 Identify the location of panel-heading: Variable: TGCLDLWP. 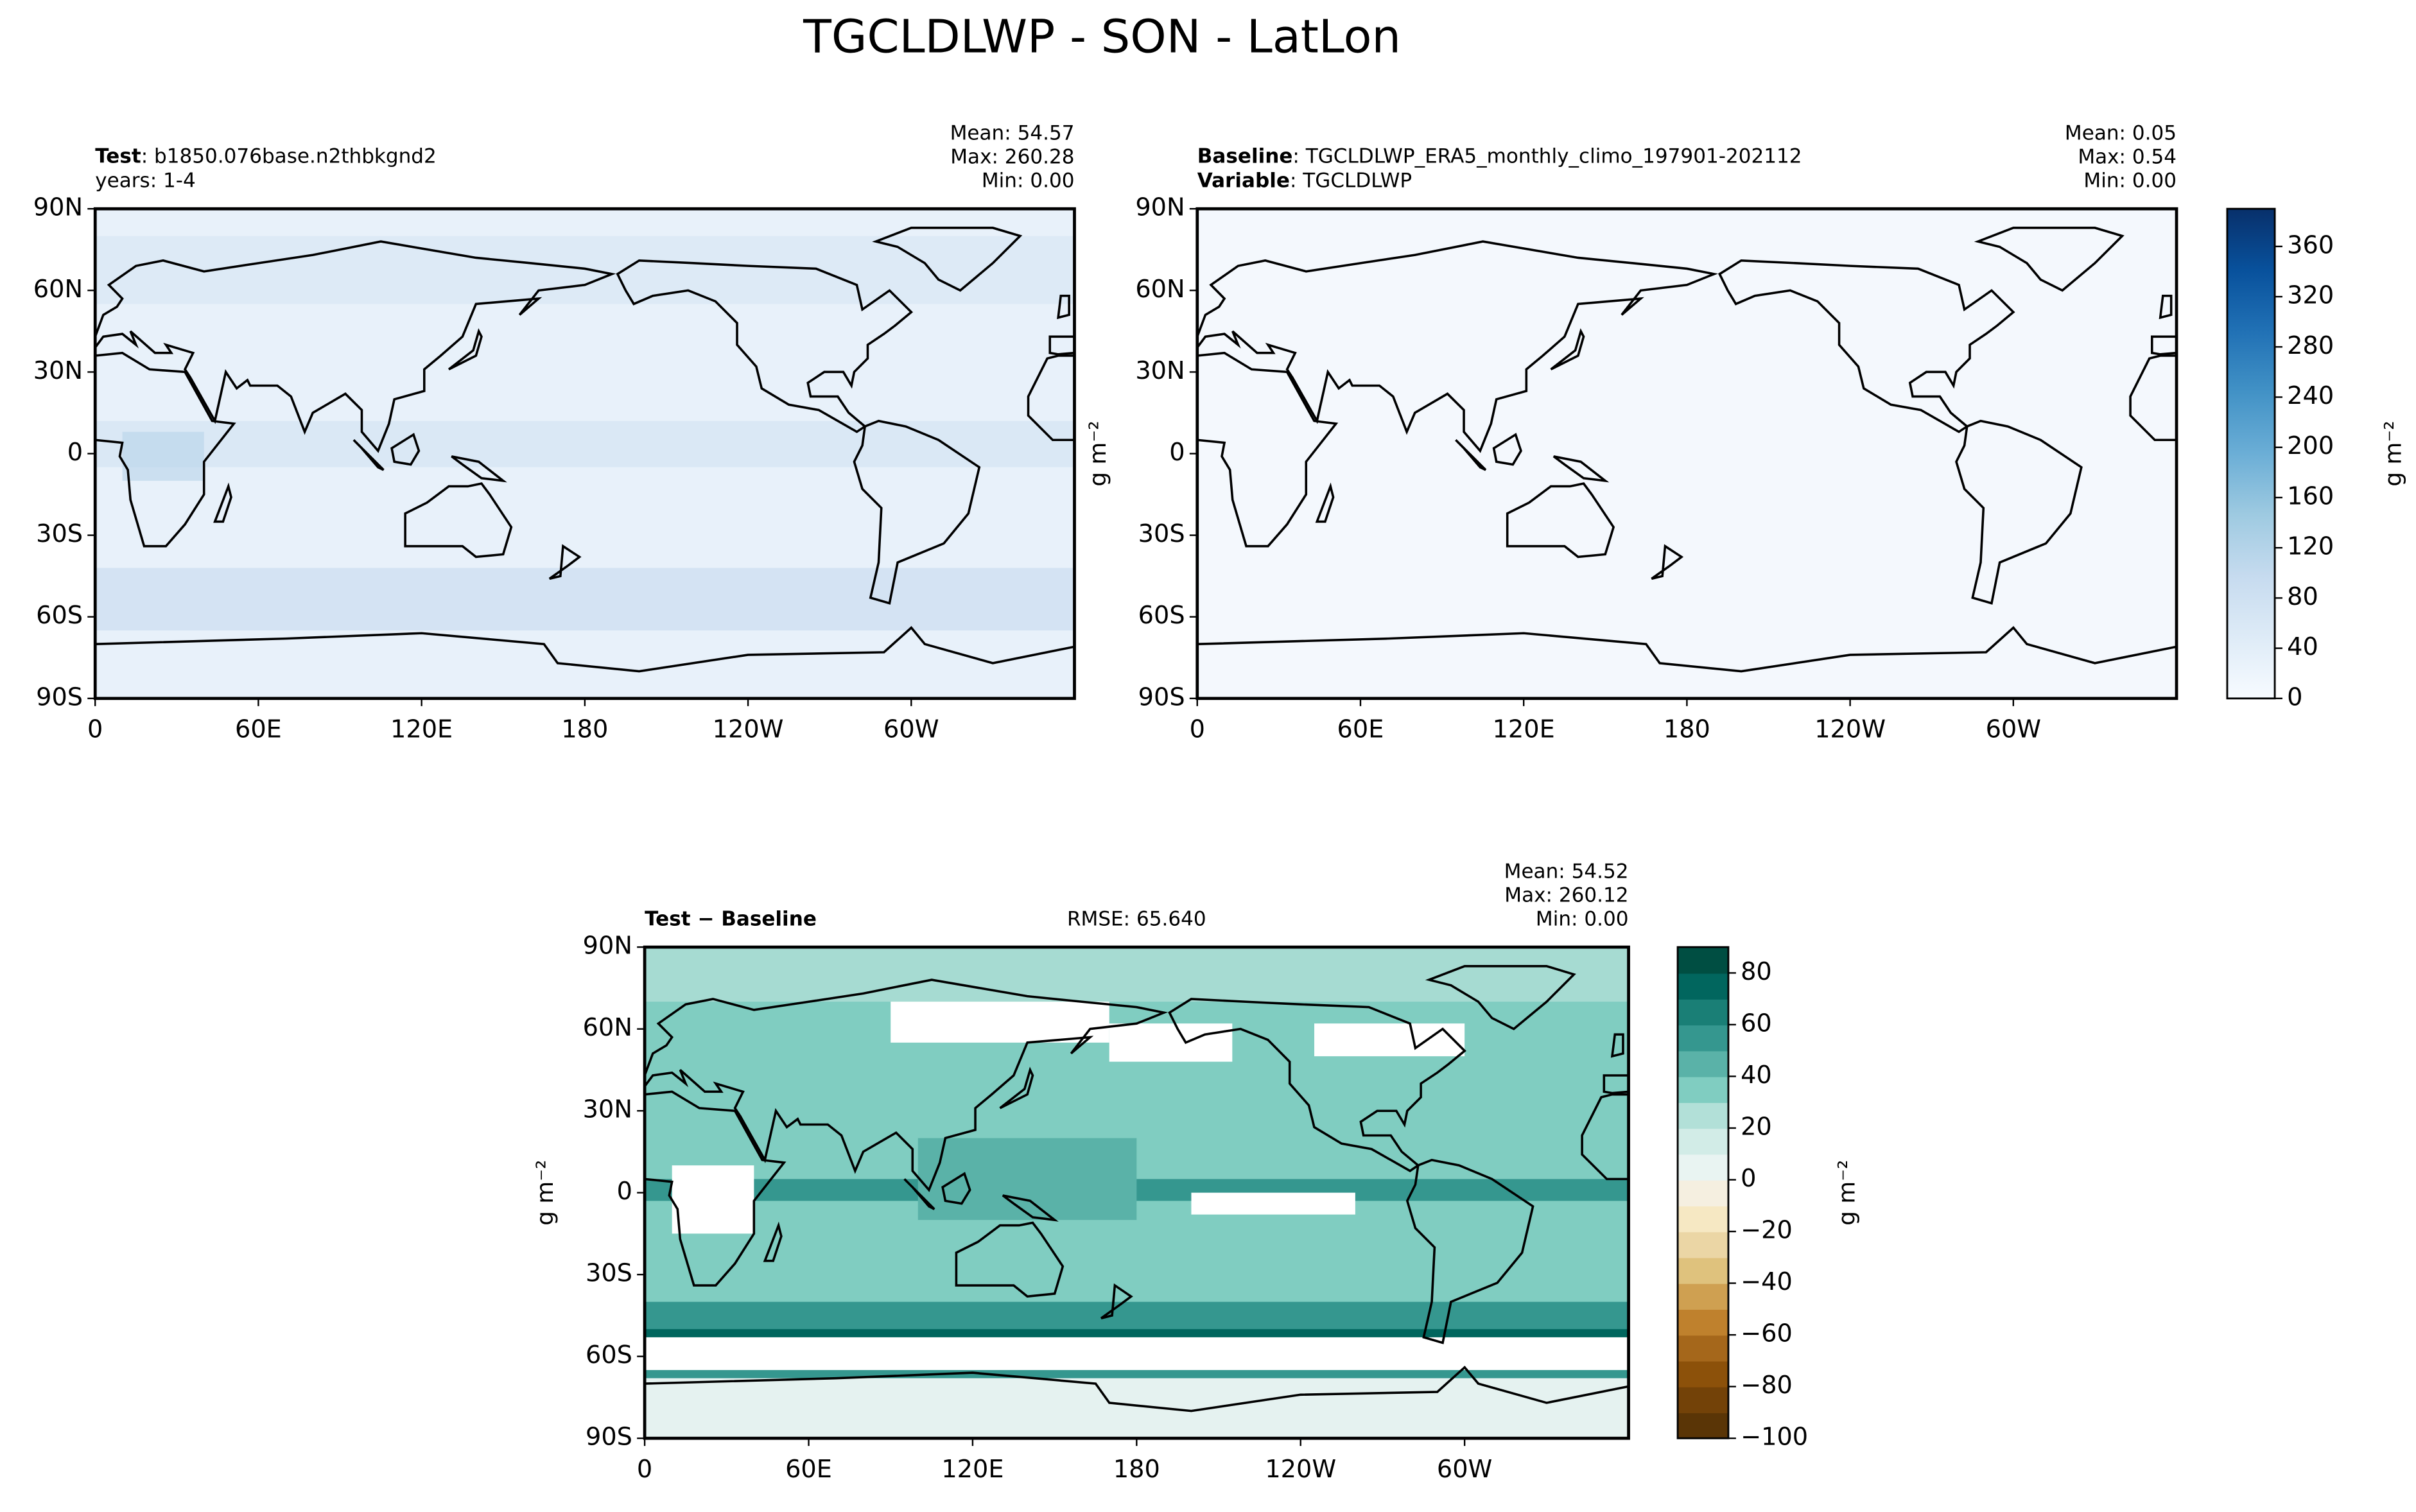
(1304, 181).